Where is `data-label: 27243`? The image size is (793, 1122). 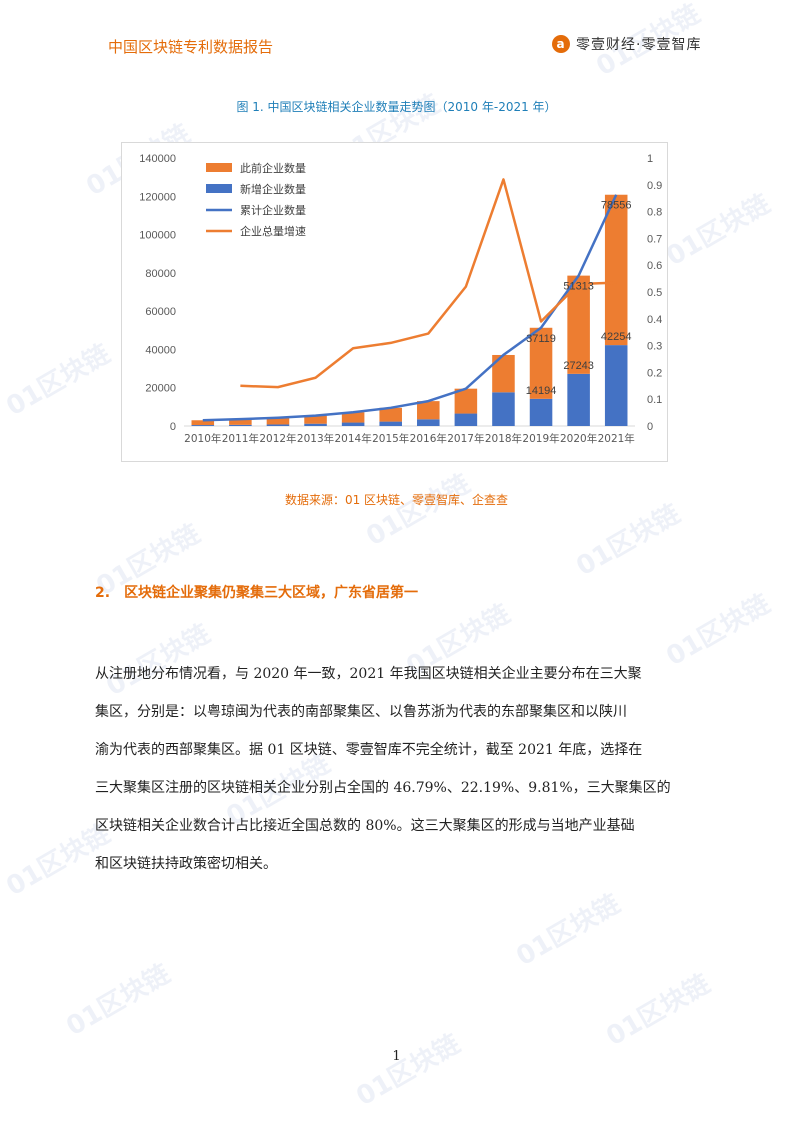 data-label: 27243 is located at coordinates (578, 366).